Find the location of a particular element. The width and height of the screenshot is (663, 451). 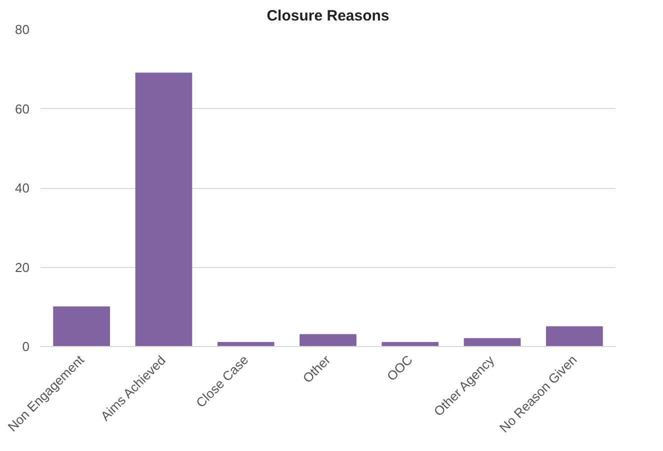

y-tick-label: 0 is located at coordinates (26, 346).